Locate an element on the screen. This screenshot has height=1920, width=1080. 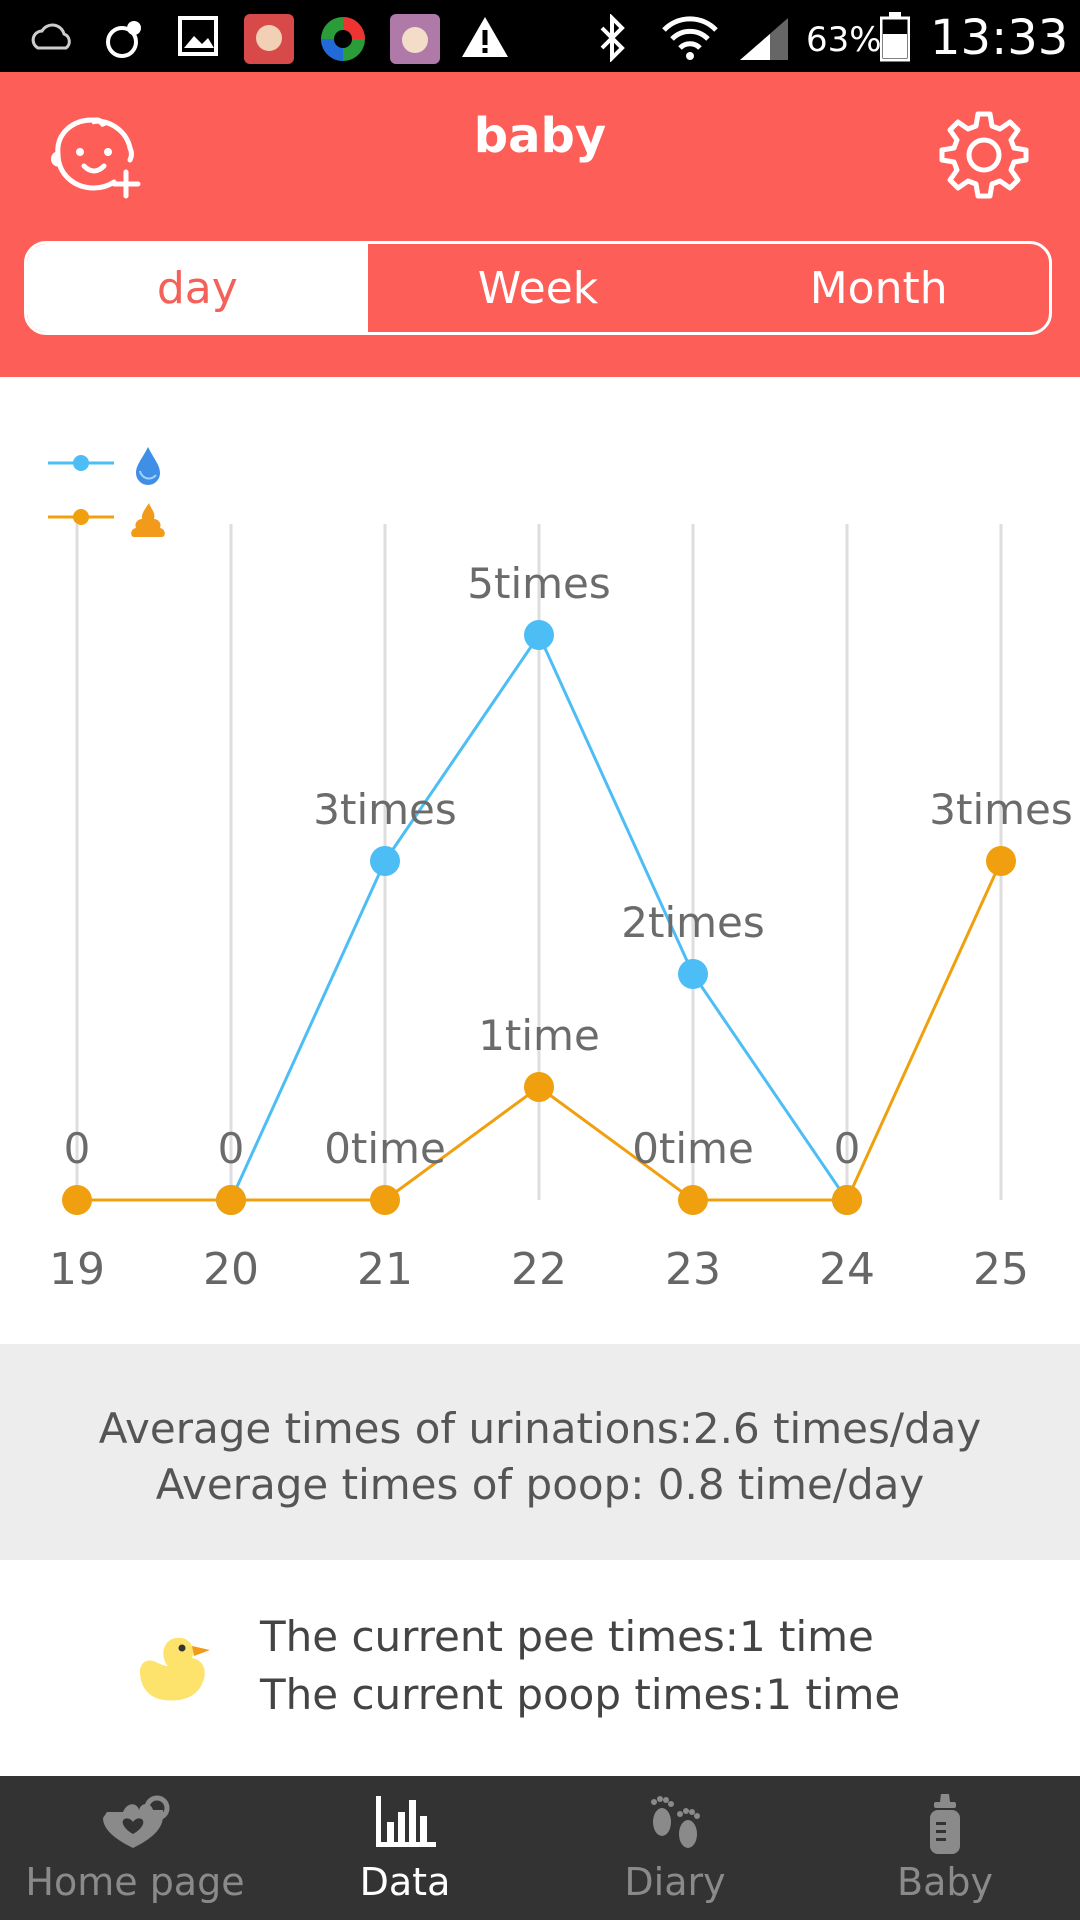
x-tick-label: 21 is located at coordinates (385, 1269).